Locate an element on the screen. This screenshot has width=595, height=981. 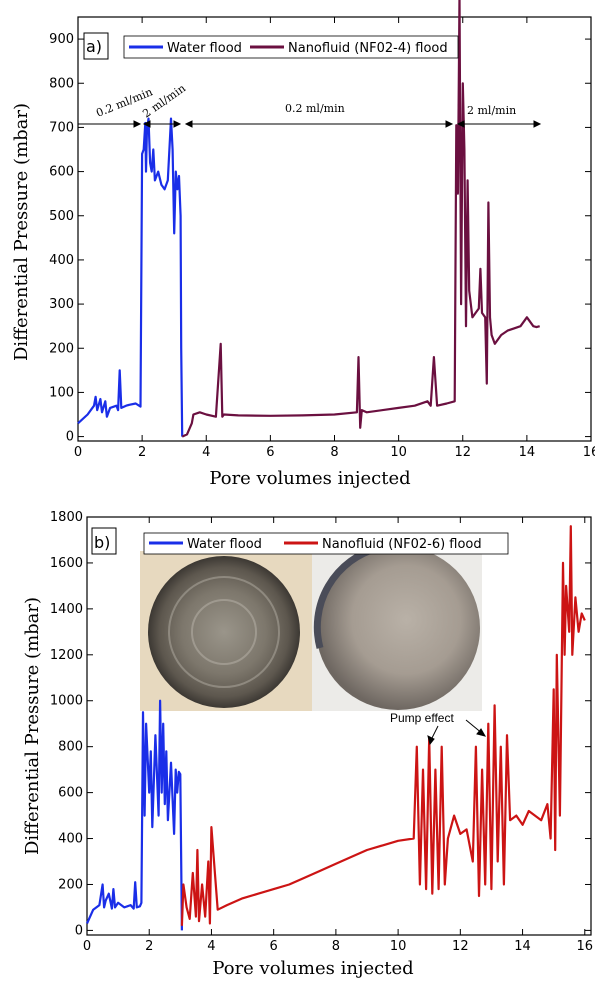
chart-b-panel-label-box is located at coordinates (104, 541).